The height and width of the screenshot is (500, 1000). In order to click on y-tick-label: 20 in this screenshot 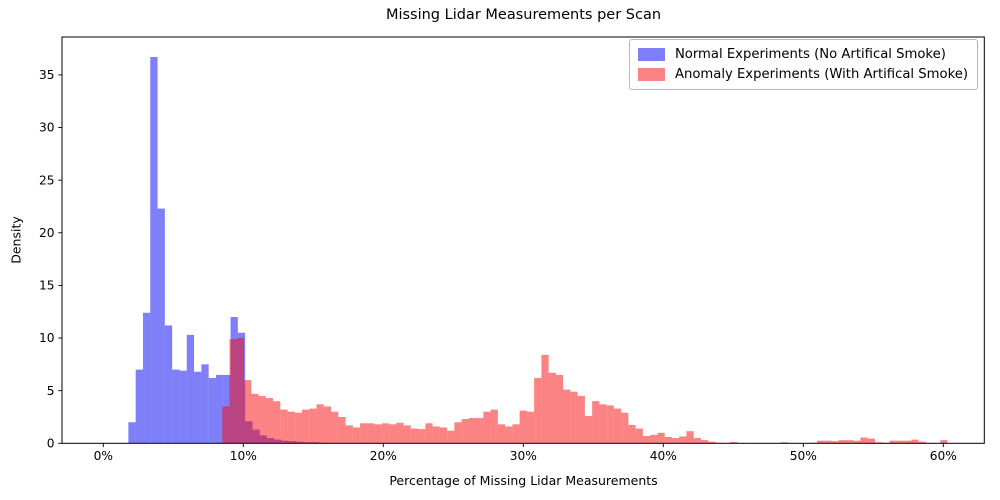, I will do `click(47, 233)`.